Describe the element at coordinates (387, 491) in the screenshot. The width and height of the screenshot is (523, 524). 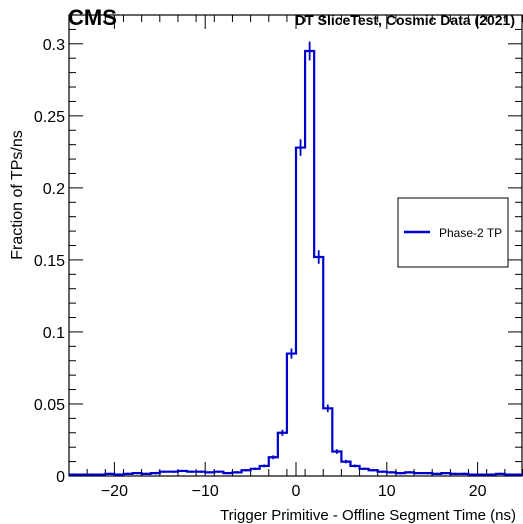
I see `x-tick-label: 10` at that location.